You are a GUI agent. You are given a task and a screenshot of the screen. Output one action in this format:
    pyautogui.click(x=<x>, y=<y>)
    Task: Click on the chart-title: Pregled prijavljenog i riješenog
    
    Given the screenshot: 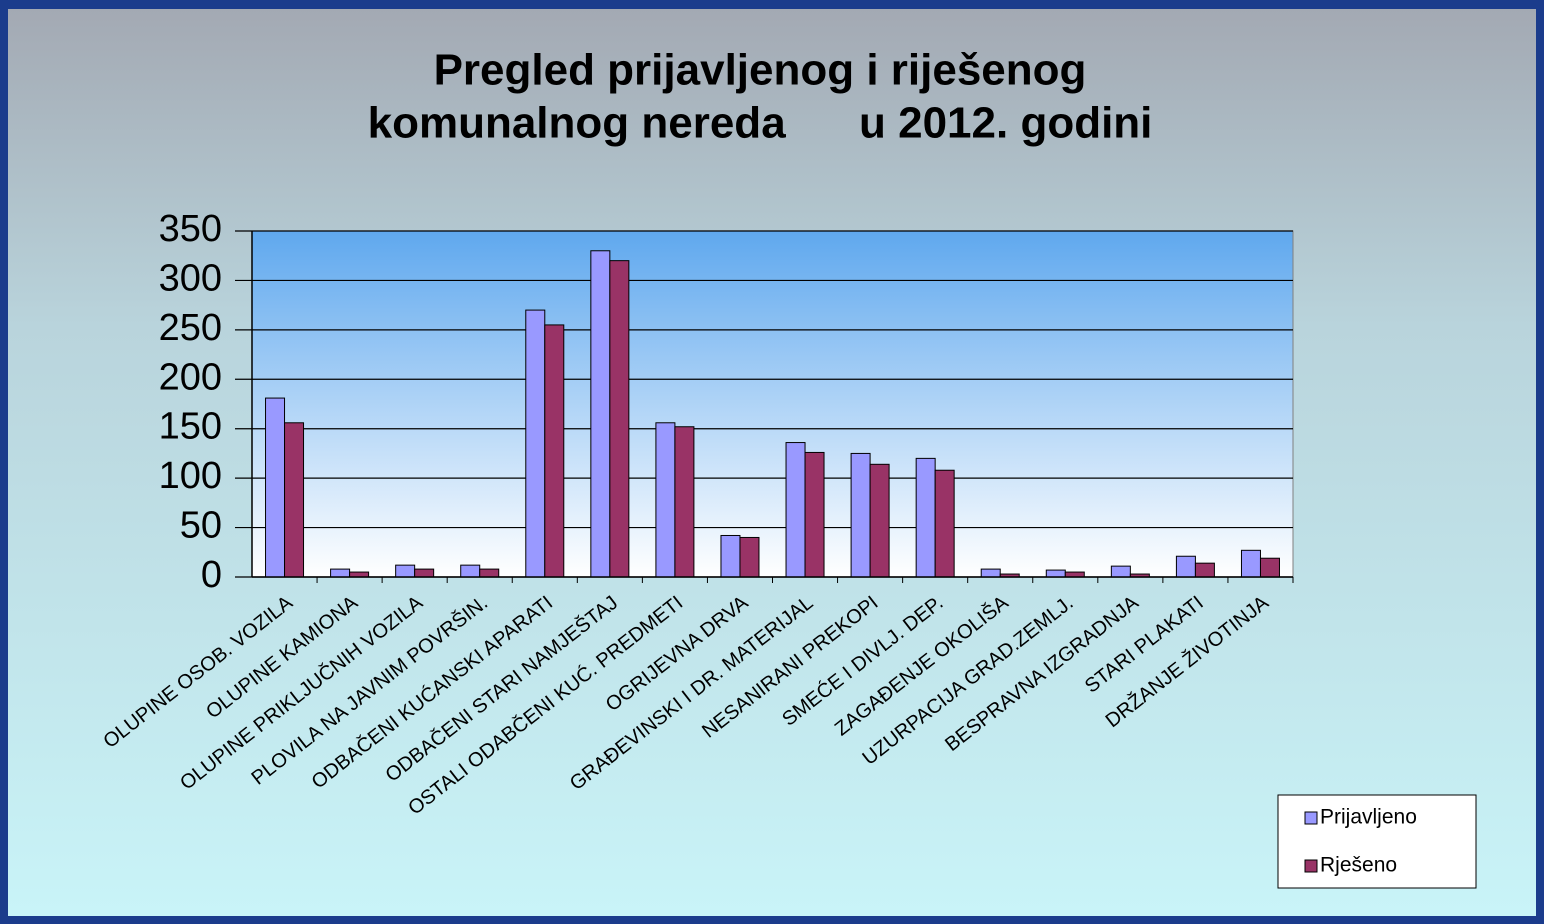 What is the action you would take?
    pyautogui.click(x=760, y=70)
    